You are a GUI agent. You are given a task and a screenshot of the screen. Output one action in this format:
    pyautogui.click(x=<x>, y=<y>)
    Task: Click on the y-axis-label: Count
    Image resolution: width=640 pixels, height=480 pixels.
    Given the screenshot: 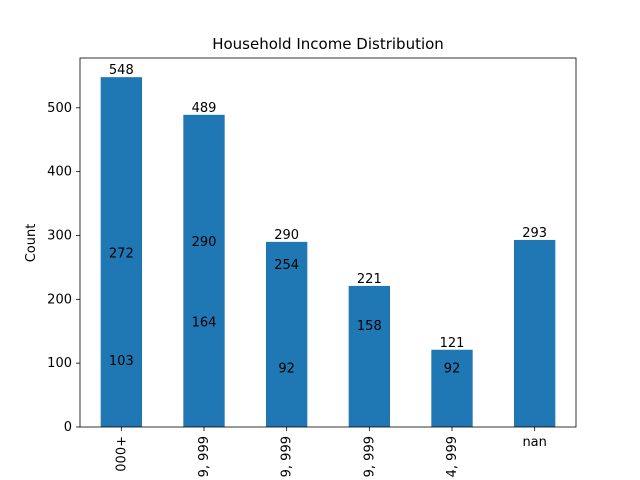 What is the action you would take?
    pyautogui.click(x=31, y=243)
    